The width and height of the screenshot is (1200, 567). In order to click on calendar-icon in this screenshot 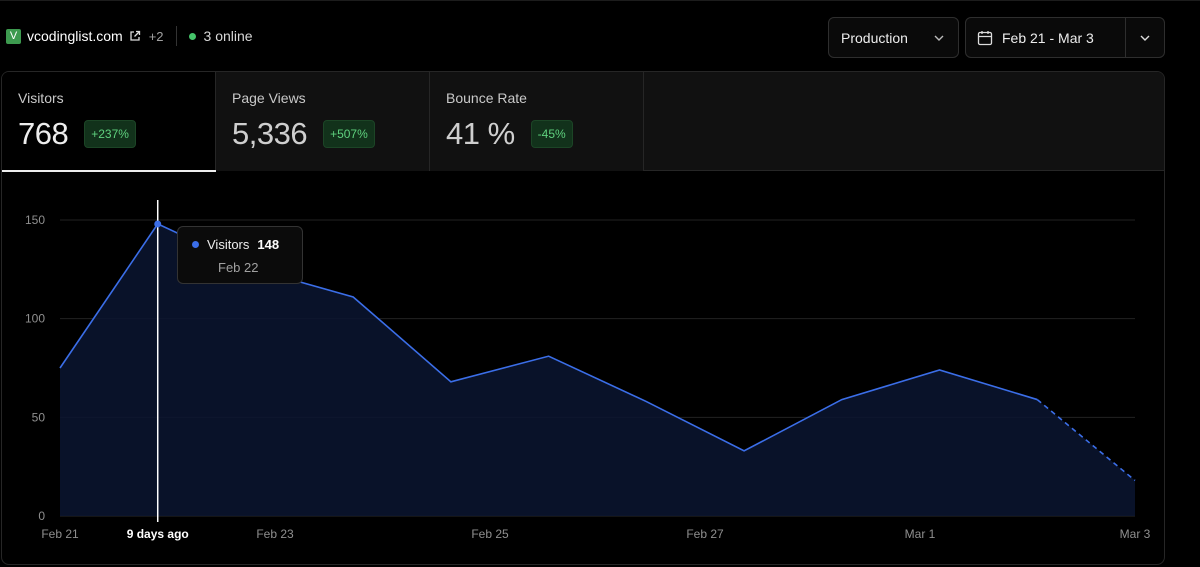, I will do `click(985, 37)`.